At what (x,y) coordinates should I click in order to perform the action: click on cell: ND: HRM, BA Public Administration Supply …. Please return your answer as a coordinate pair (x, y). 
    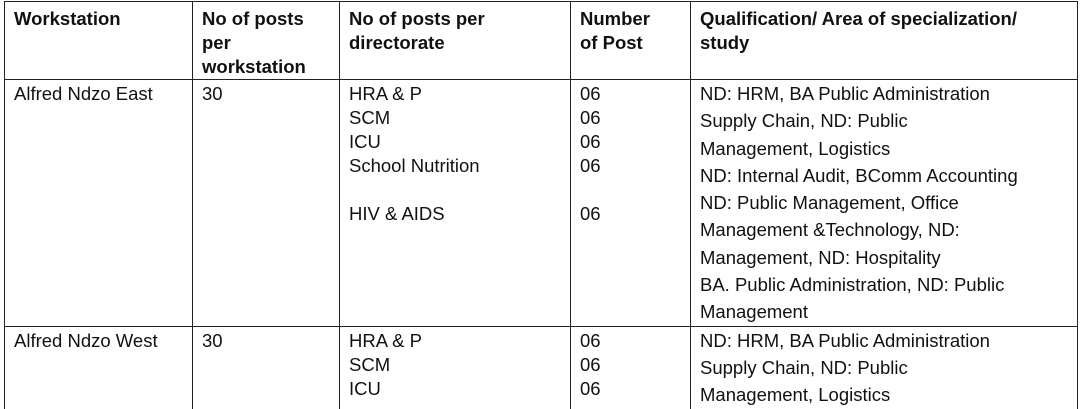
    Looking at the image, I should click on (884, 367).